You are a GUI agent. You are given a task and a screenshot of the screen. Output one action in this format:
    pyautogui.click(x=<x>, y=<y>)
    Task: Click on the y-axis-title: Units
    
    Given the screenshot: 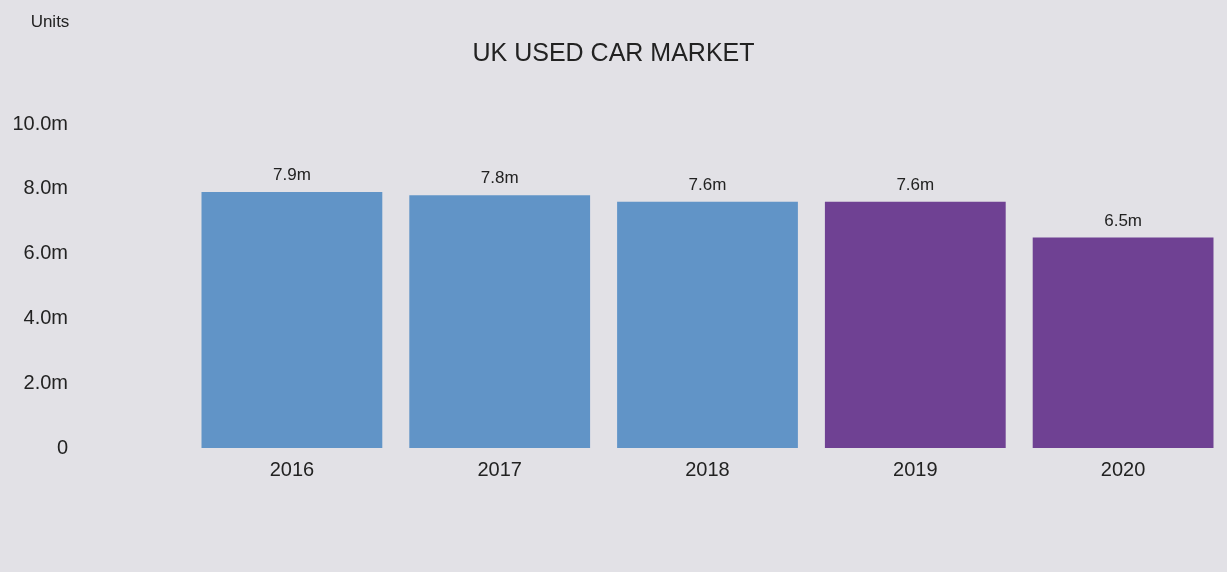 What is the action you would take?
    pyautogui.click(x=50, y=22)
    